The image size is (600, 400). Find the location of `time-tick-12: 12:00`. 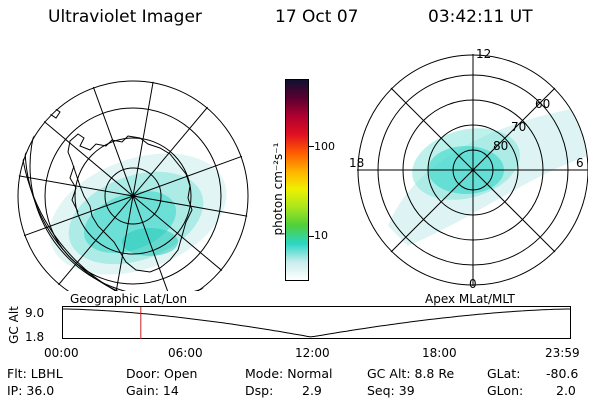

time-tick-12: 12:00 is located at coordinates (312, 353).